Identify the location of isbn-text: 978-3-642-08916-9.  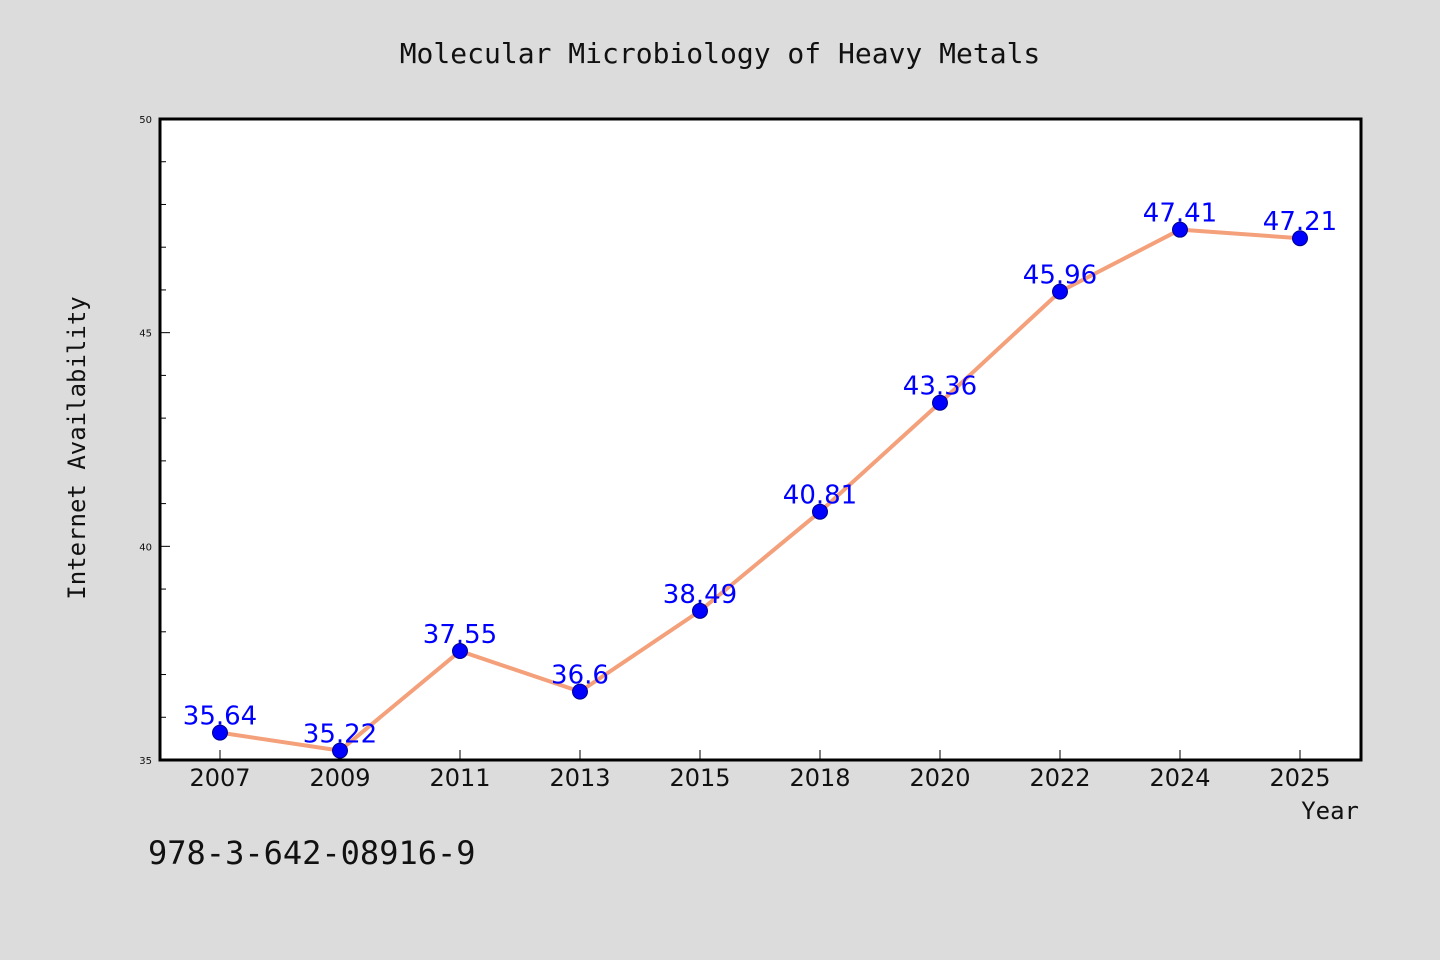
(312, 853).